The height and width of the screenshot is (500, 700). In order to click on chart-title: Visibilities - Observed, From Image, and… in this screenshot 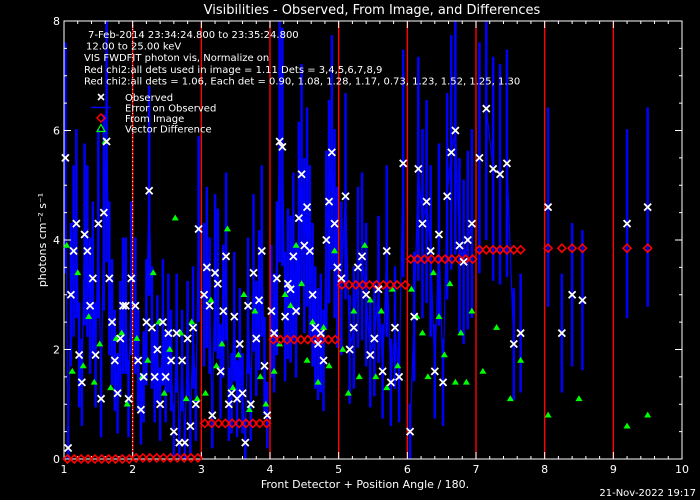, I will do `click(372, 10)`.